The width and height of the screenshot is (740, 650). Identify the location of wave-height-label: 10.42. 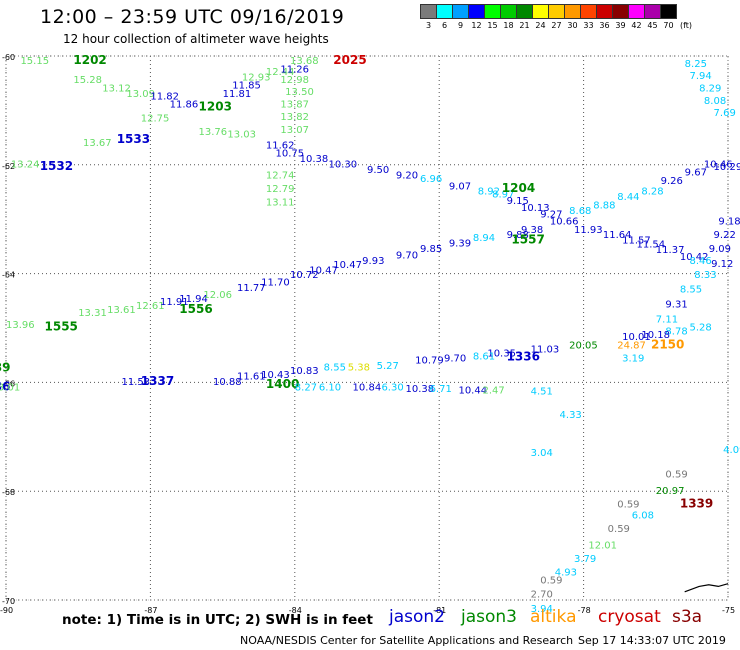
(694, 257).